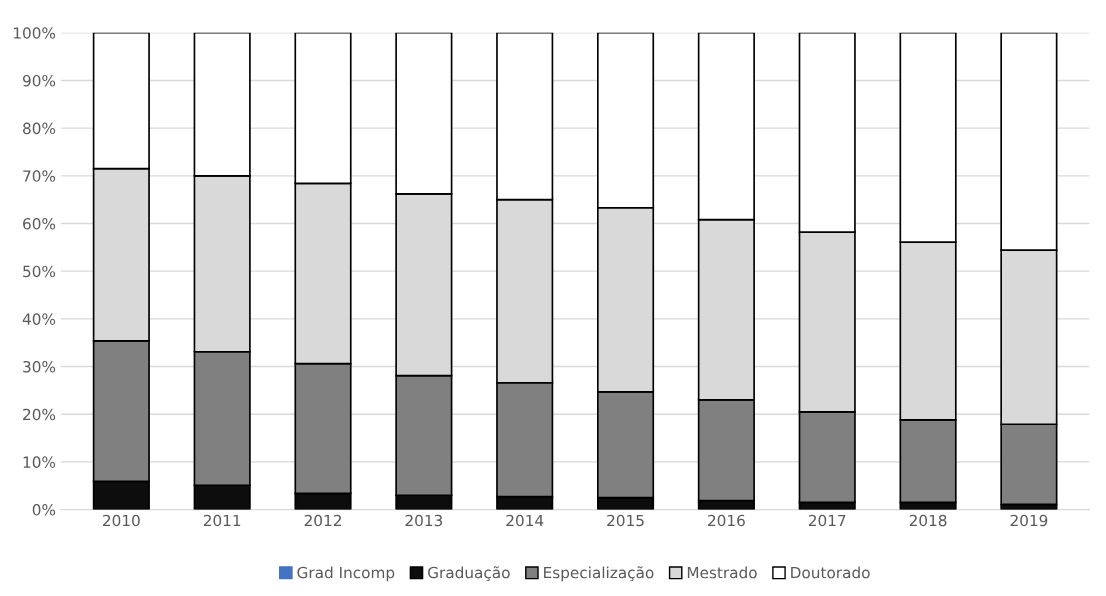 This screenshot has height=596, width=1106. Describe the element at coordinates (722, 572) in the screenshot. I see `legend-label: Mestrado` at that location.